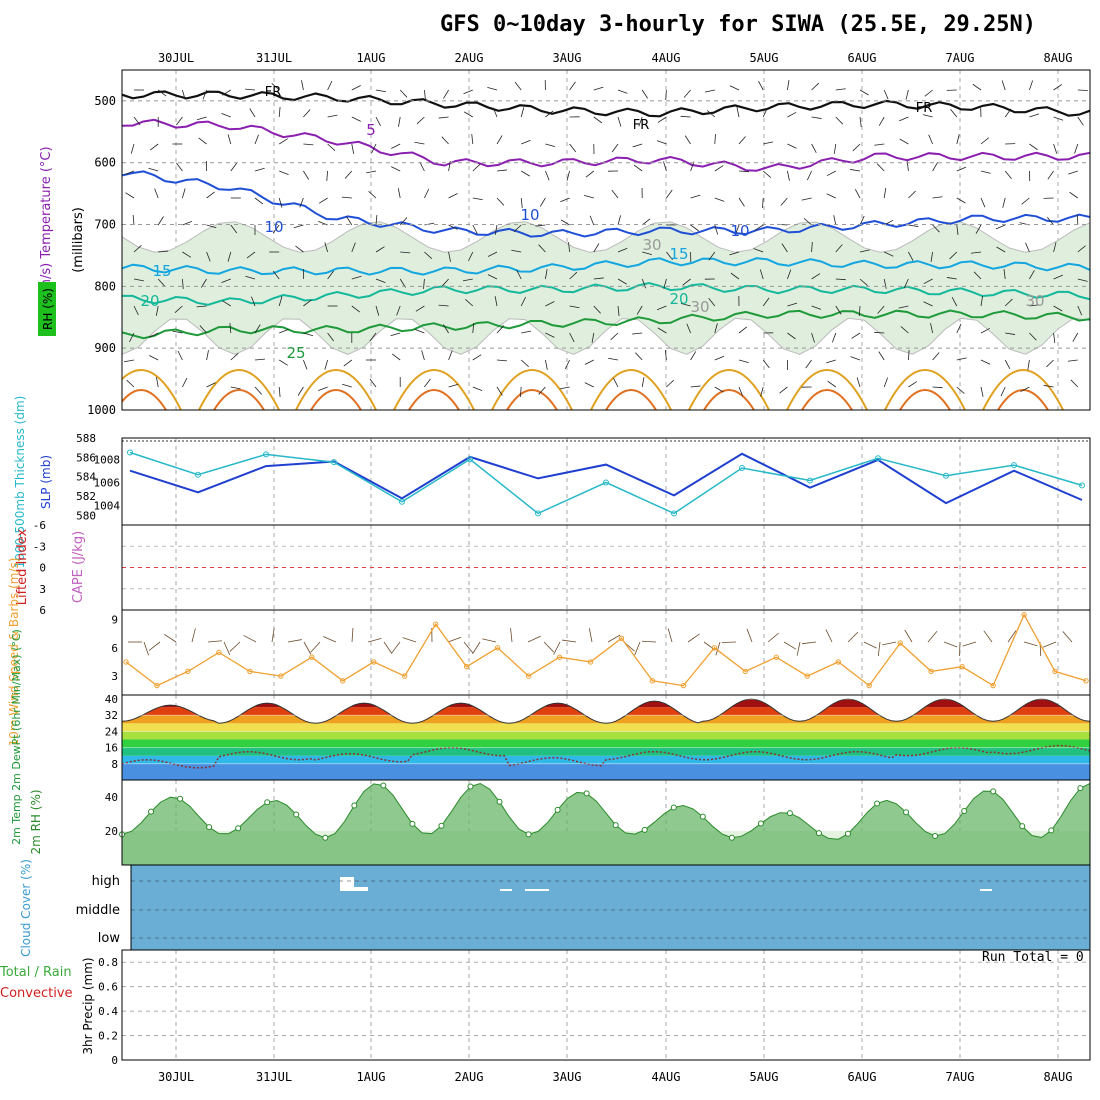 This screenshot has height=1100, width=1100. Describe the element at coordinates (36, 993) in the screenshot. I see `precip-convective-label: Convective` at that location.